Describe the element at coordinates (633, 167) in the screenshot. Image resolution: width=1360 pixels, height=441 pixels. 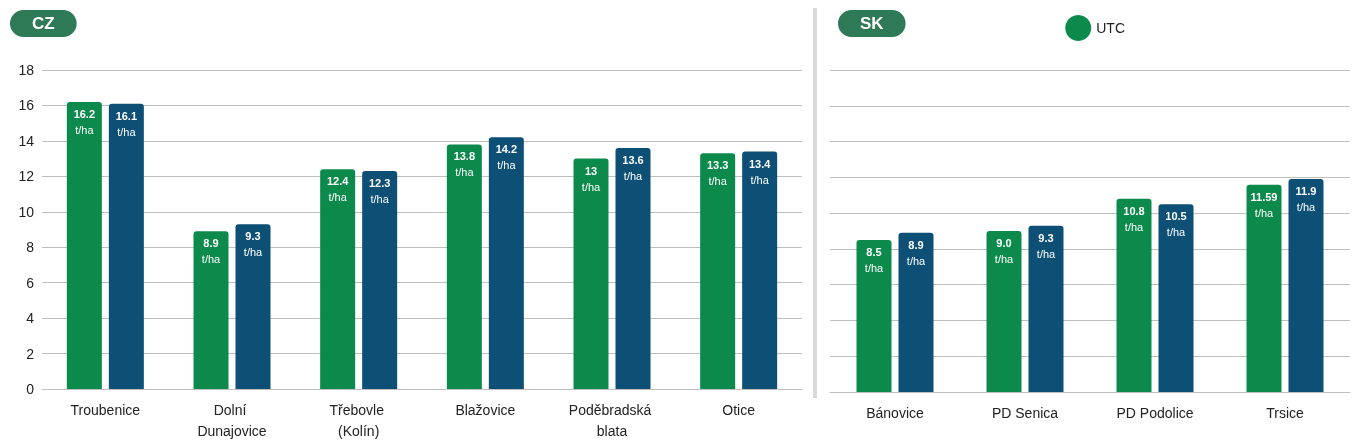
I see `data-label: 13.6 t/ha` at that location.